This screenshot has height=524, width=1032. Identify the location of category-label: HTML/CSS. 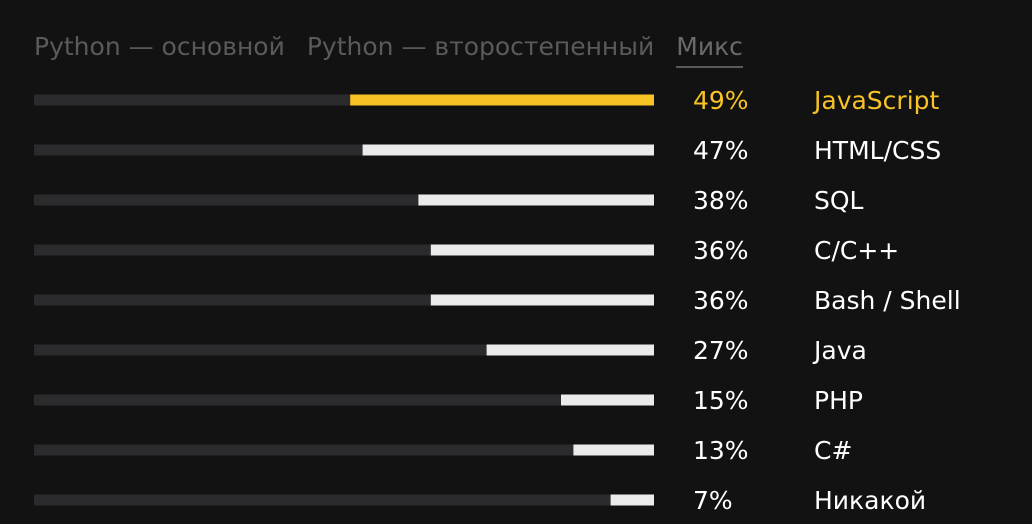
(877, 150).